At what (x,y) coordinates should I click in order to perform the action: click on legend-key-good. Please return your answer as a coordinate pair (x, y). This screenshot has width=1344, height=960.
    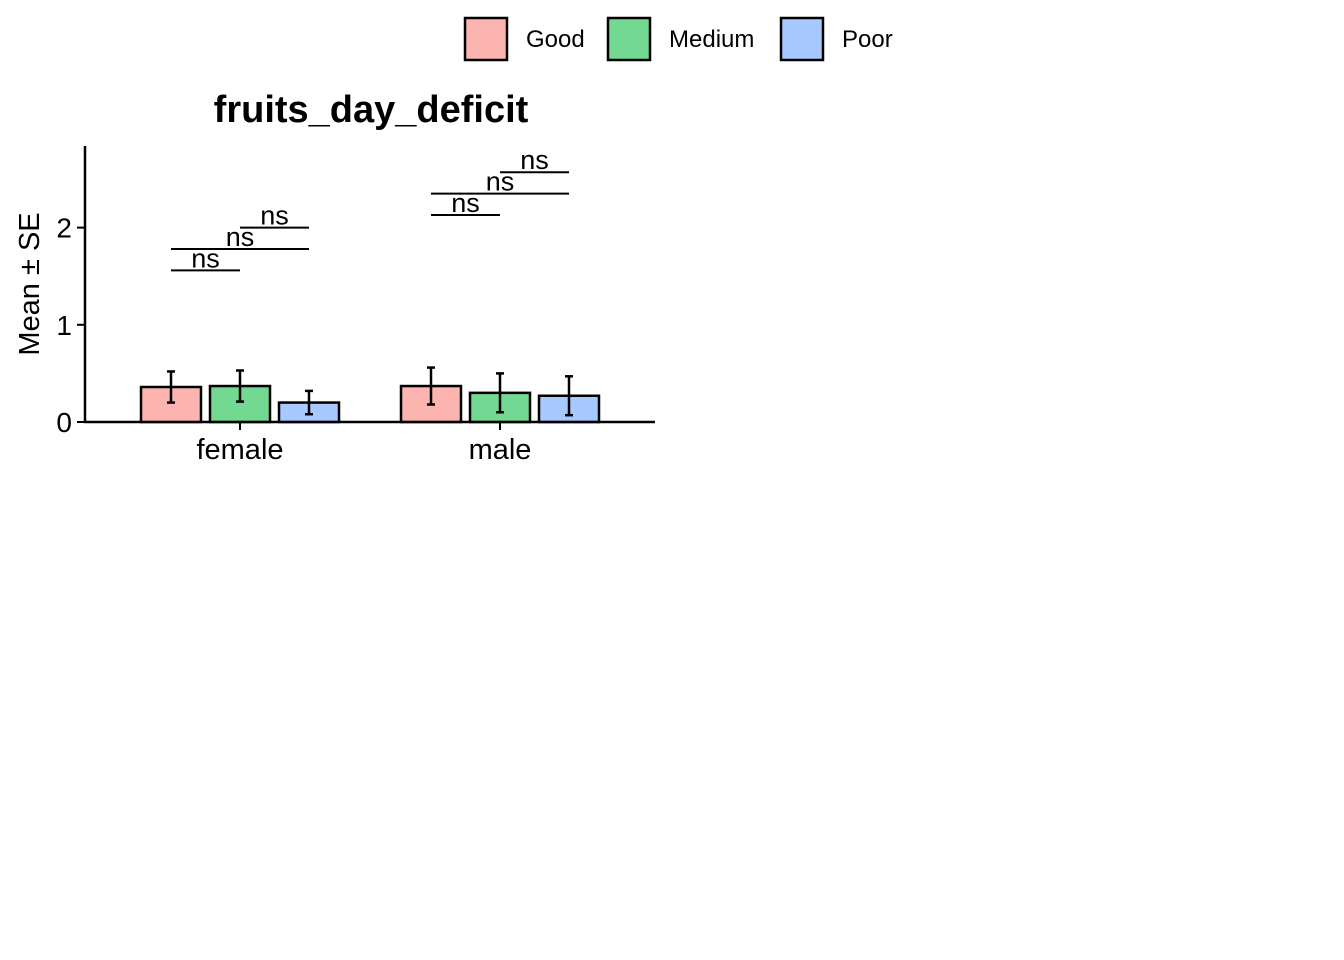
    Looking at the image, I should click on (486, 39).